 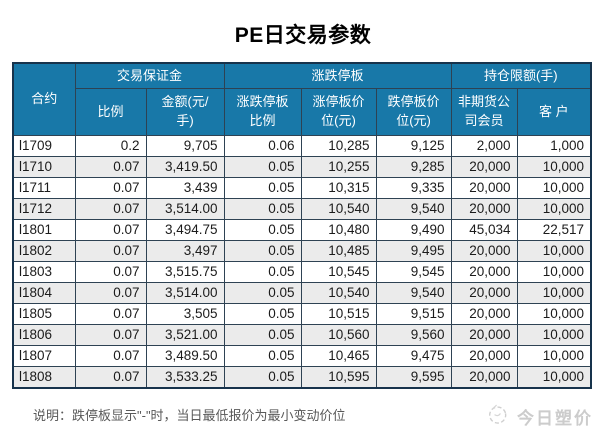 I want to click on value-cell: 10,315, so click(x=338, y=188).